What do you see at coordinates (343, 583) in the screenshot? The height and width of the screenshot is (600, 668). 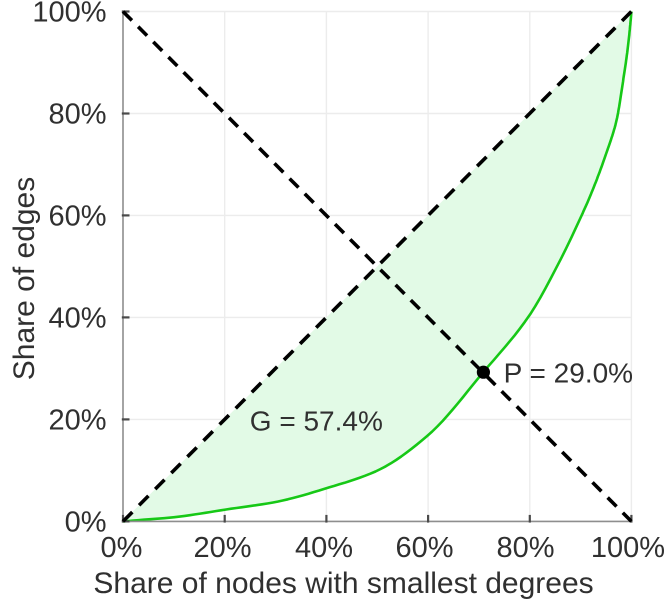 I see `svg-text:Share of nodes with smallest d: Share of nodes with smallest degrees` at bounding box center [343, 583].